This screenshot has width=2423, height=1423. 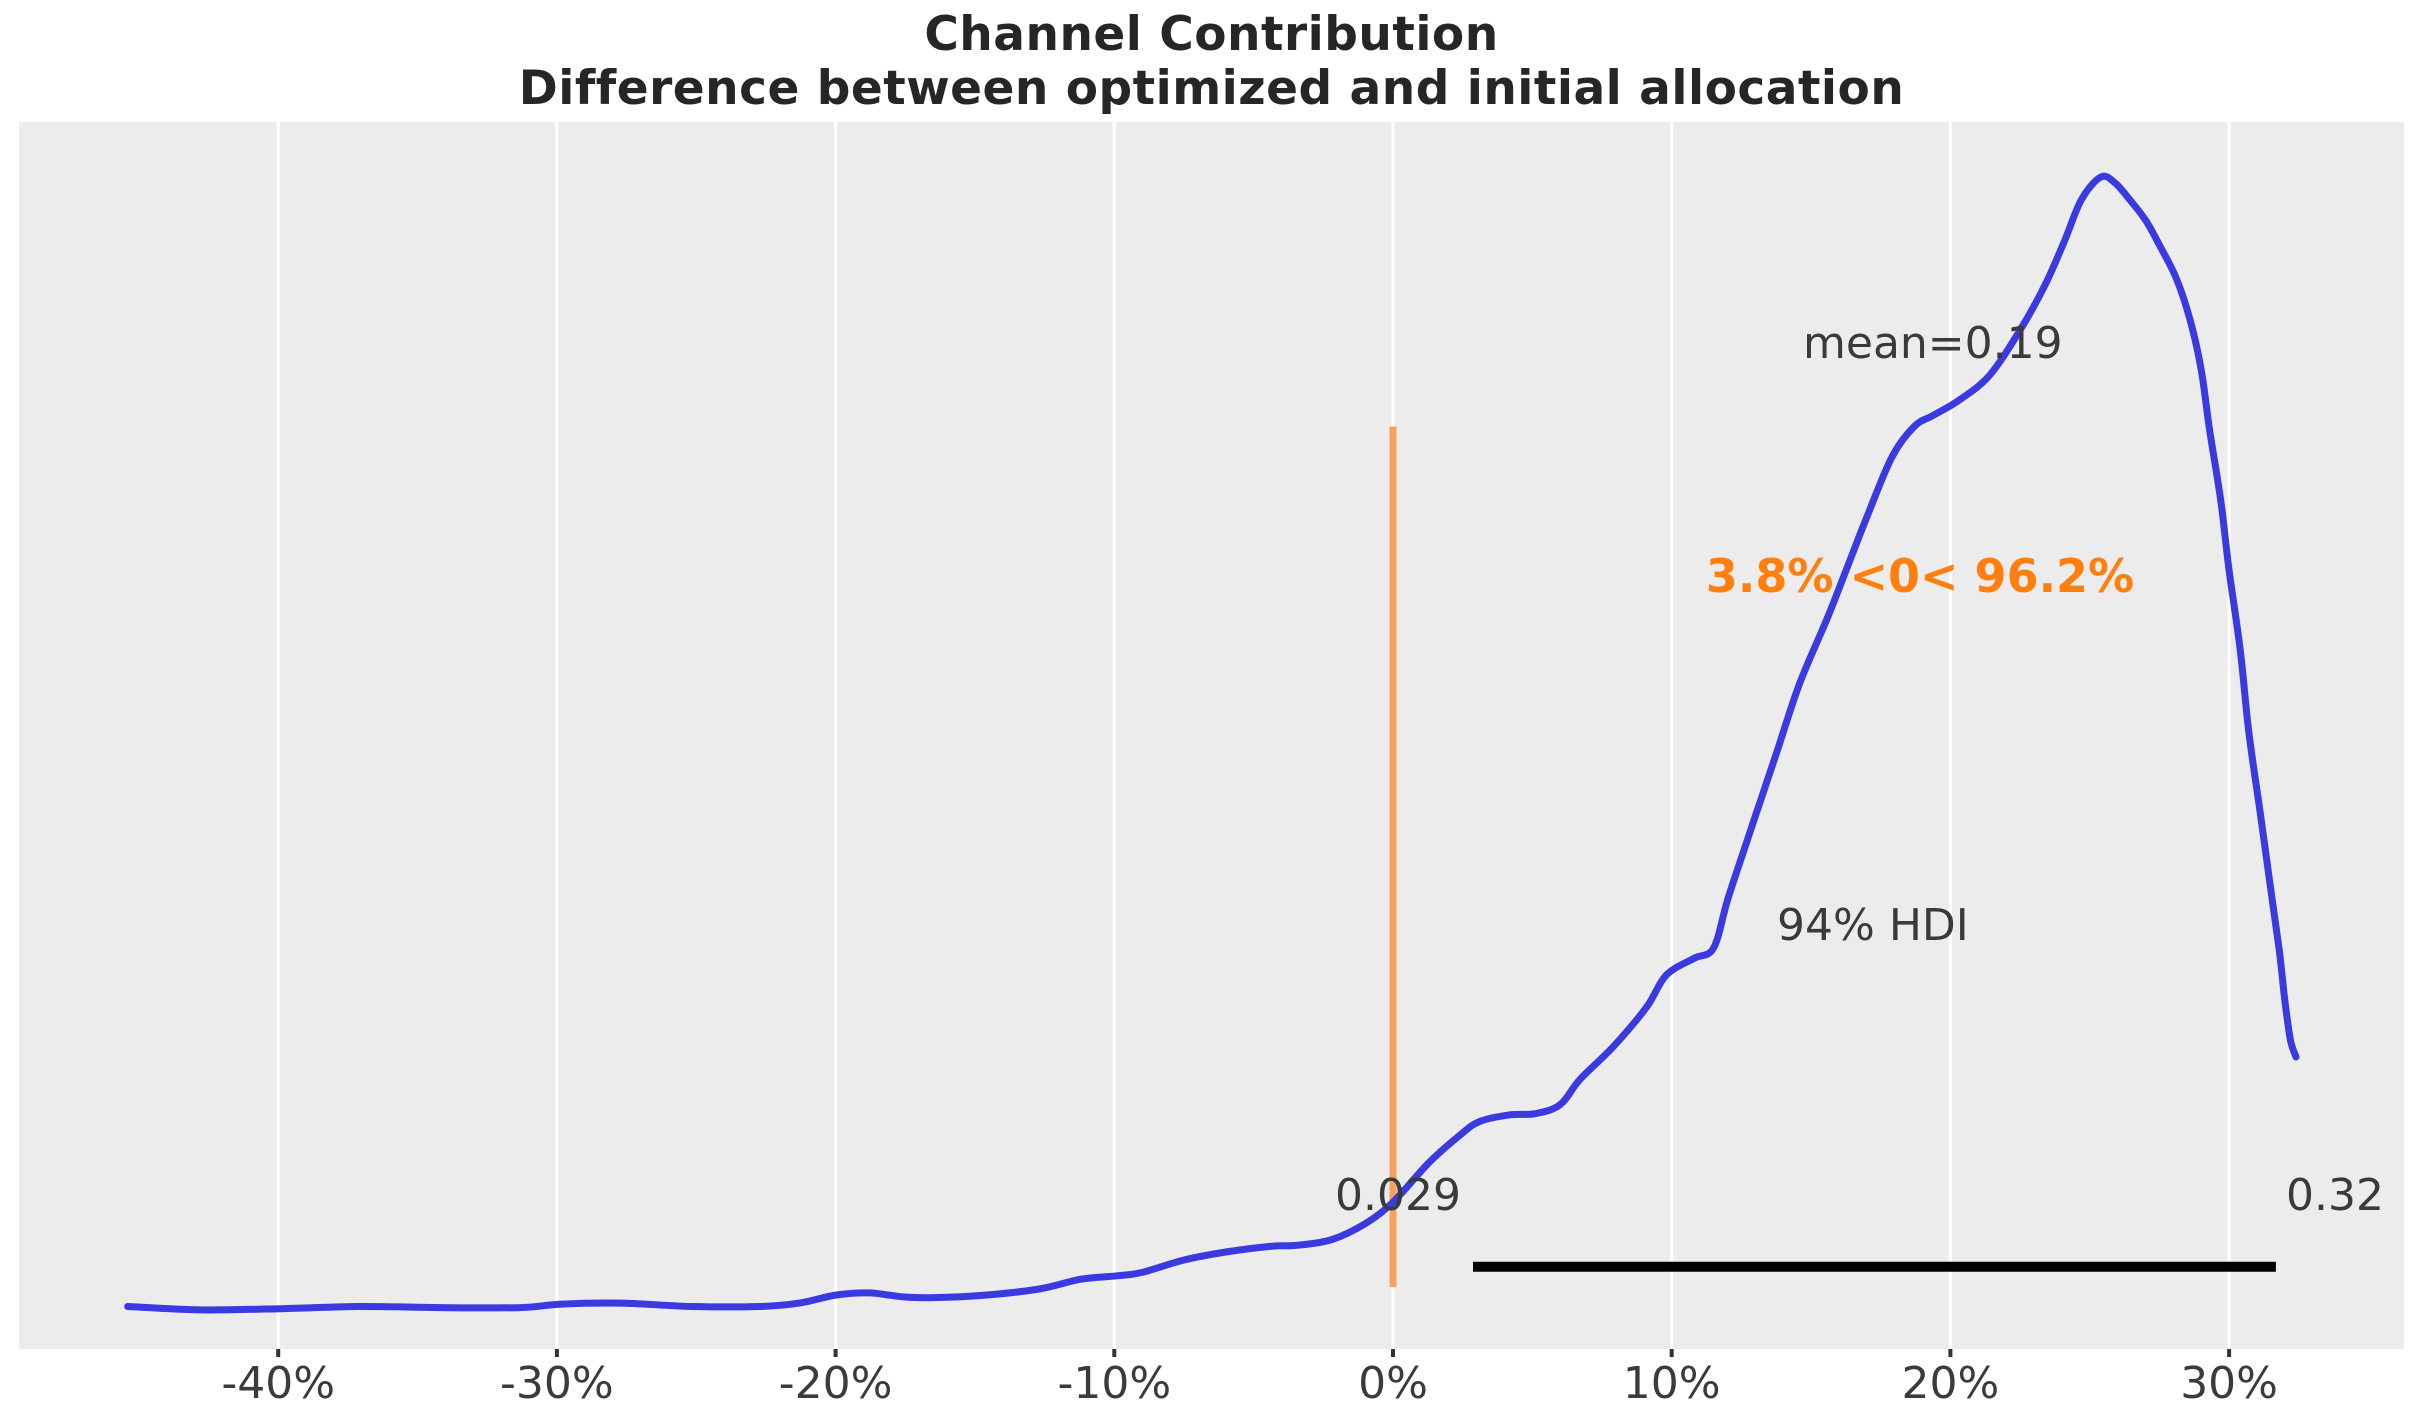 I want to click on x-tick-label: -10%, so click(x=1114, y=1383).